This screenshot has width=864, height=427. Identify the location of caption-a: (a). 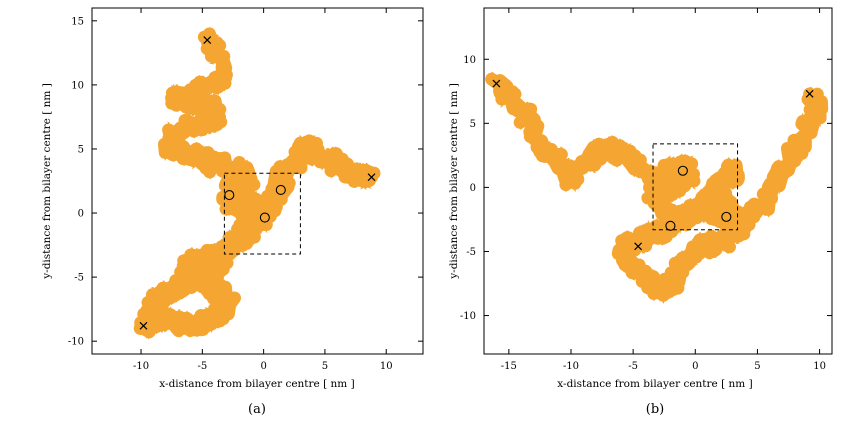
(257, 409).